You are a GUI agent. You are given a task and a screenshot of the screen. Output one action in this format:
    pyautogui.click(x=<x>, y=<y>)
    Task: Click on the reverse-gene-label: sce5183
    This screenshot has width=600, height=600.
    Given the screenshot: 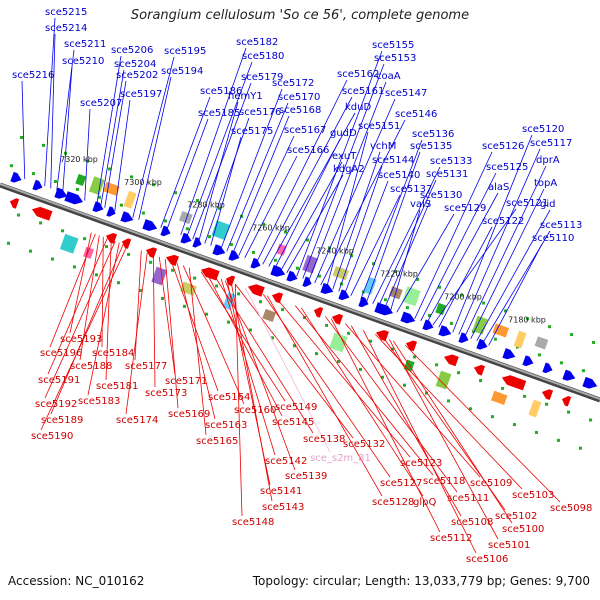 What is the action you would take?
    pyautogui.click(x=99, y=401)
    